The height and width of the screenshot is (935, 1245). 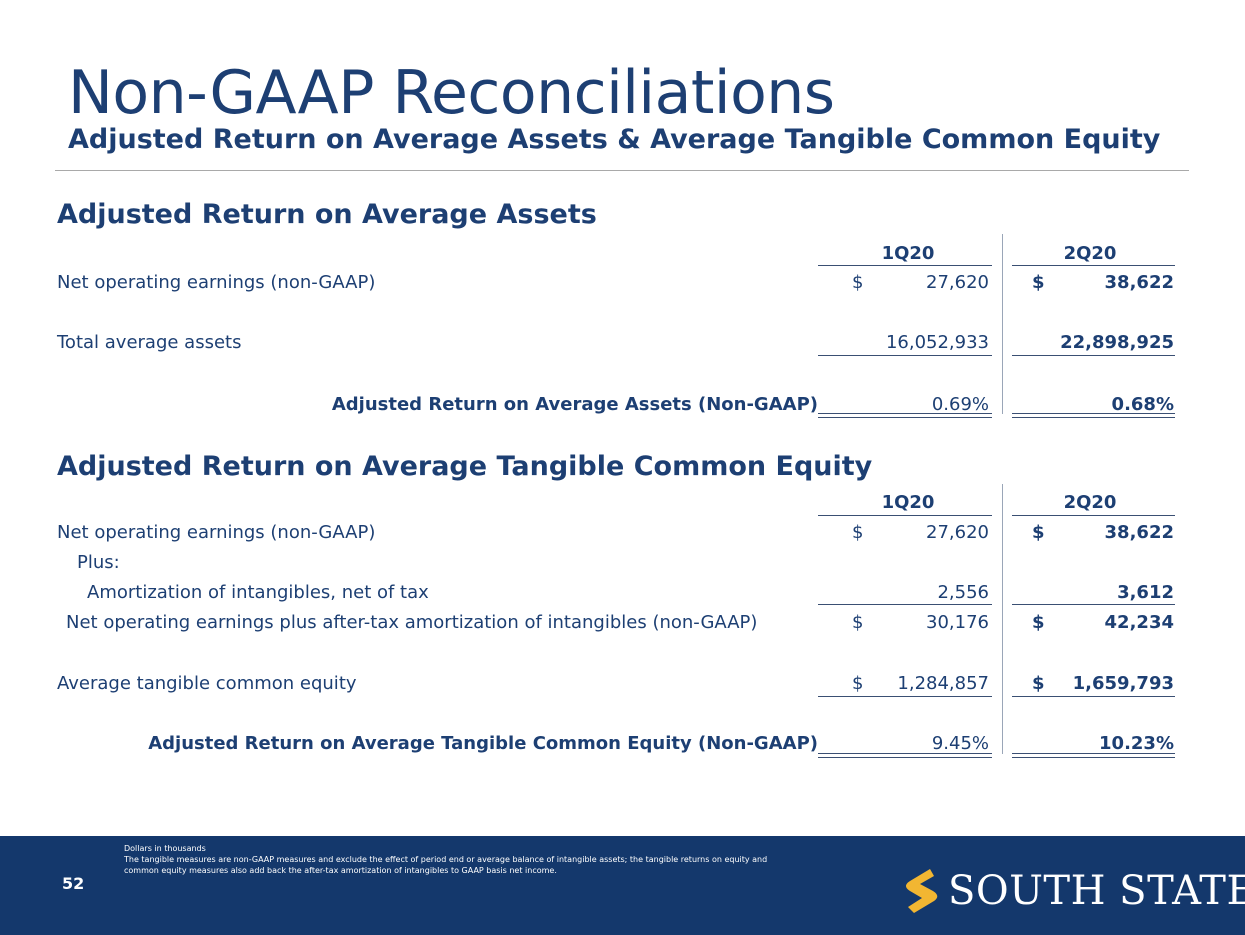 I want to click on row-label: Amortization of intangibles, net of tax, so click(x=258, y=592).